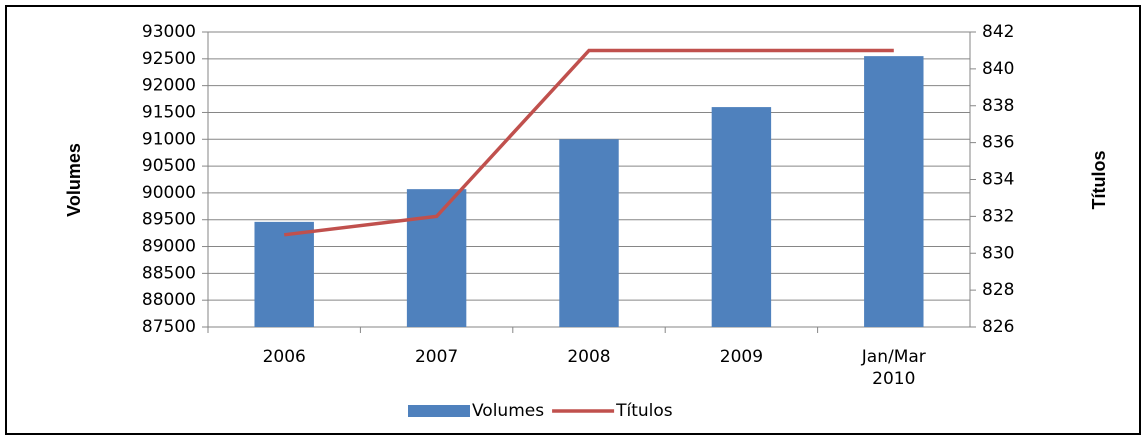 This screenshot has height=441, width=1147. I want to click on y-tick-label: 88500, so click(169, 273).